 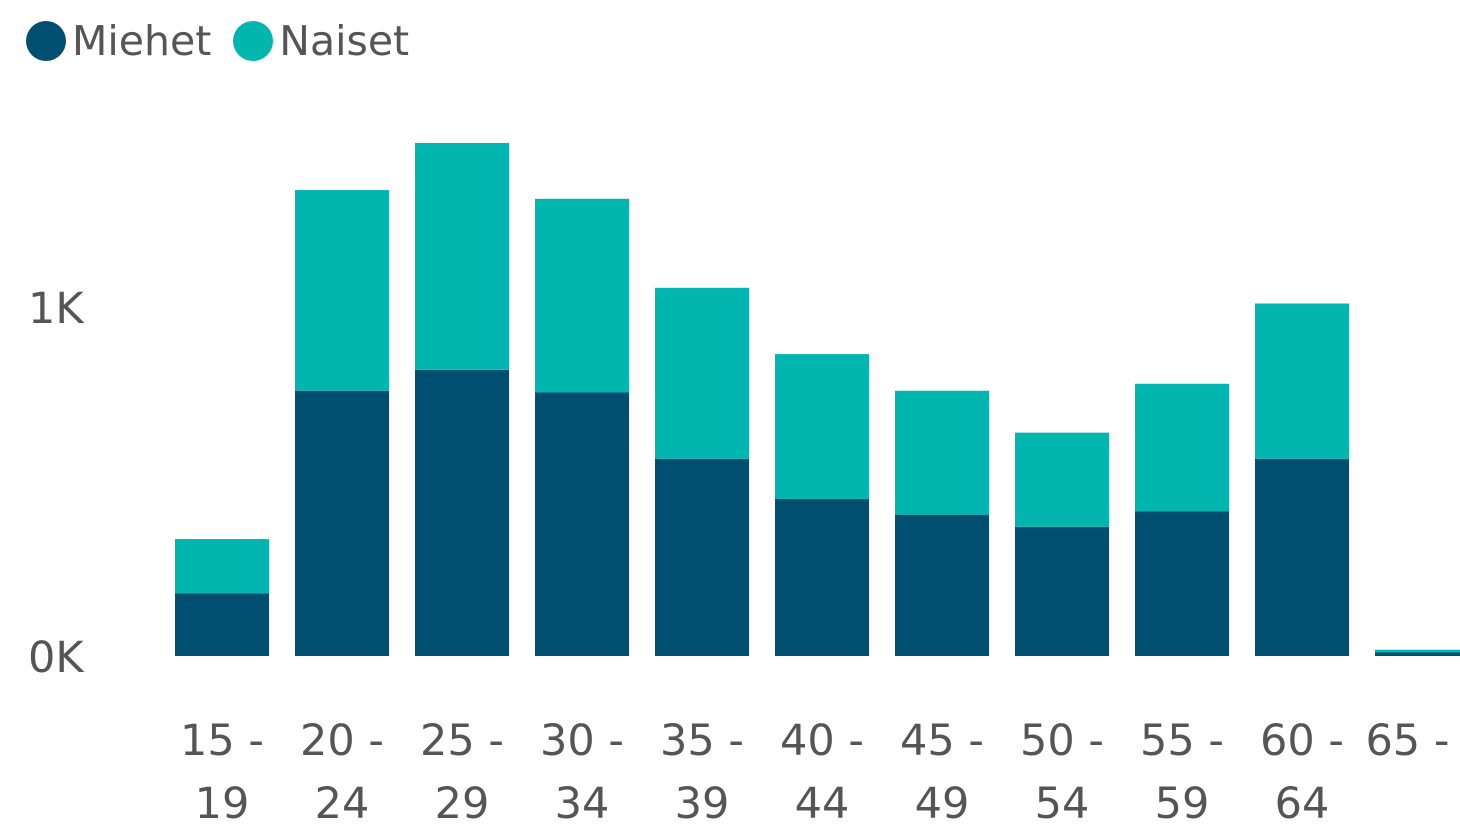 I want to click on legend-item-miehet: Miehet, so click(x=118, y=41).